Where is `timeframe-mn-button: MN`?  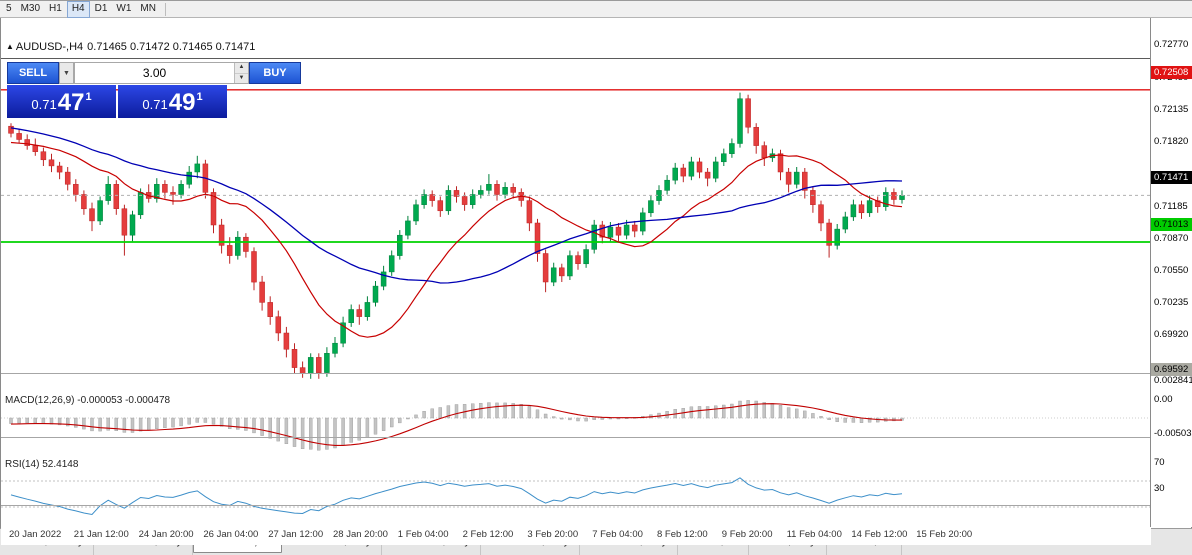 timeframe-mn-button: MN is located at coordinates (148, 8).